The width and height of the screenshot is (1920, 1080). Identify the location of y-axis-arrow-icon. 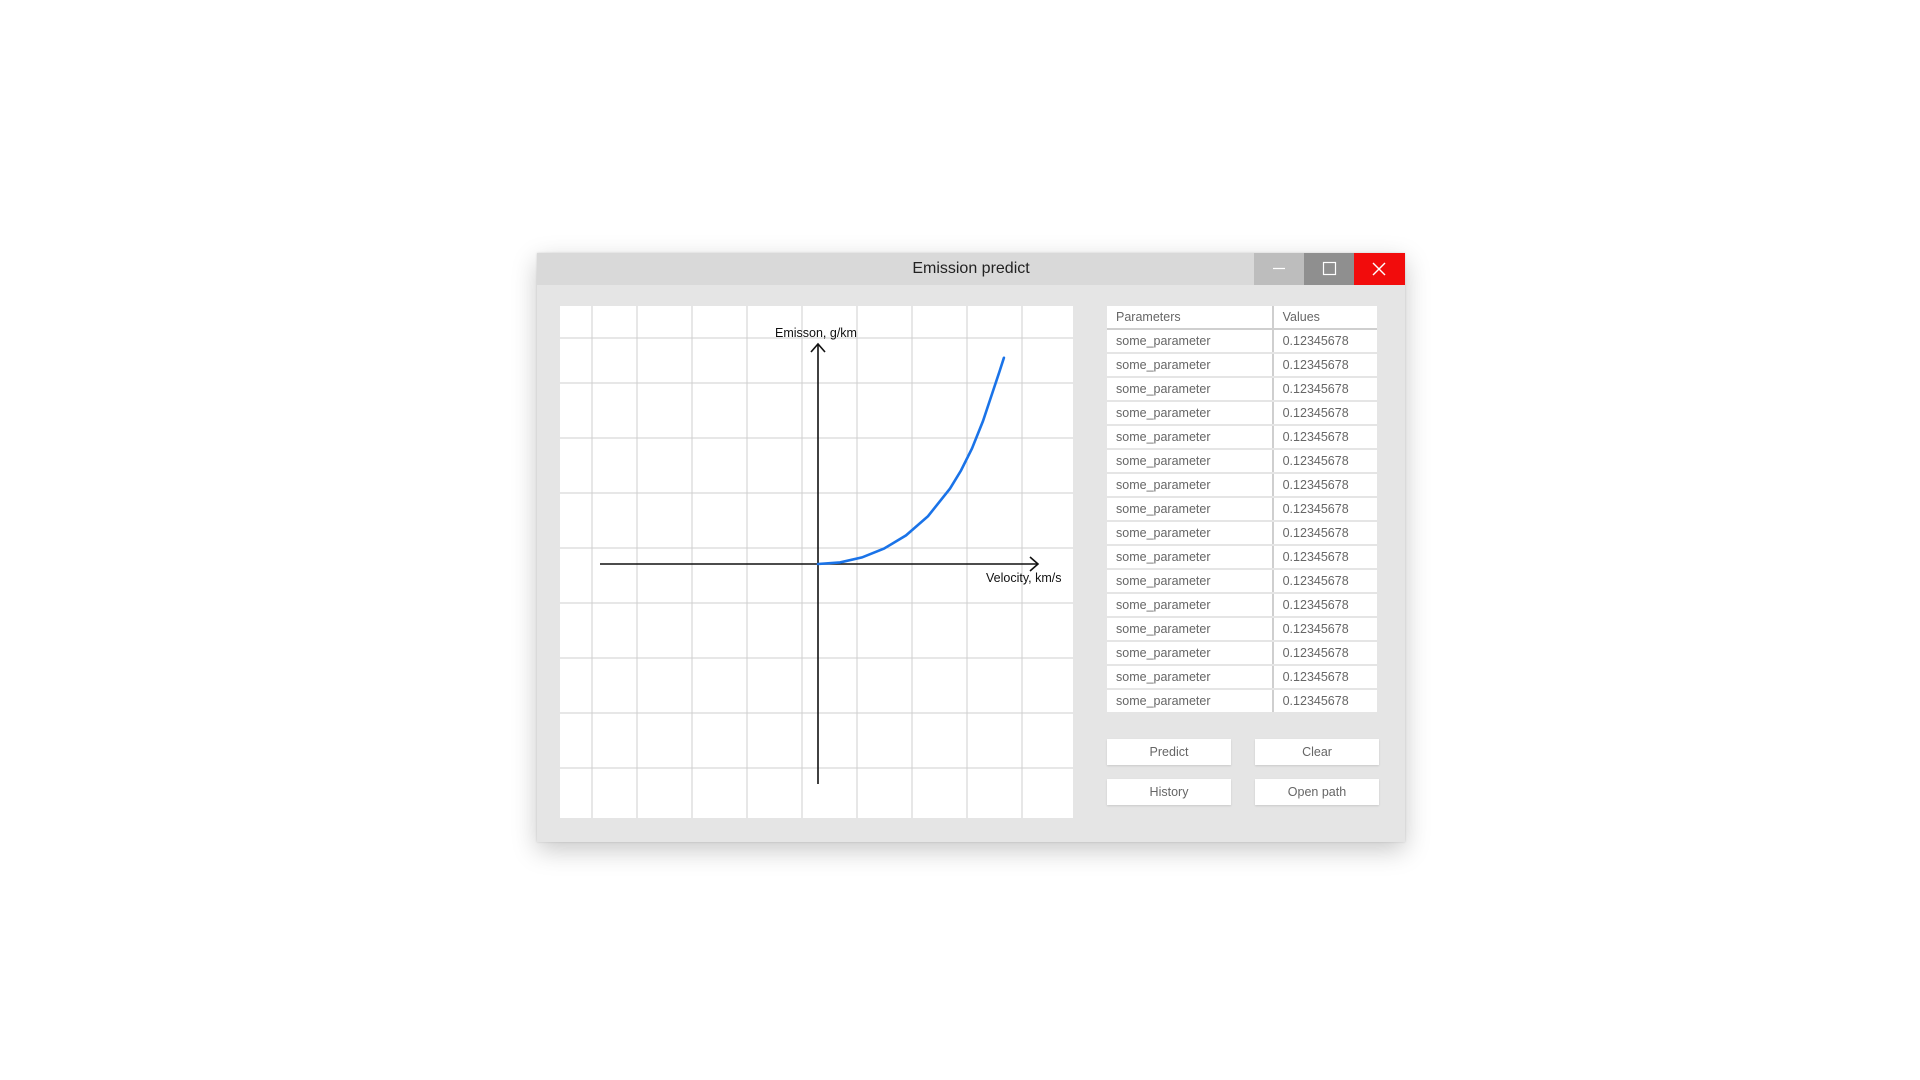
(818, 347).